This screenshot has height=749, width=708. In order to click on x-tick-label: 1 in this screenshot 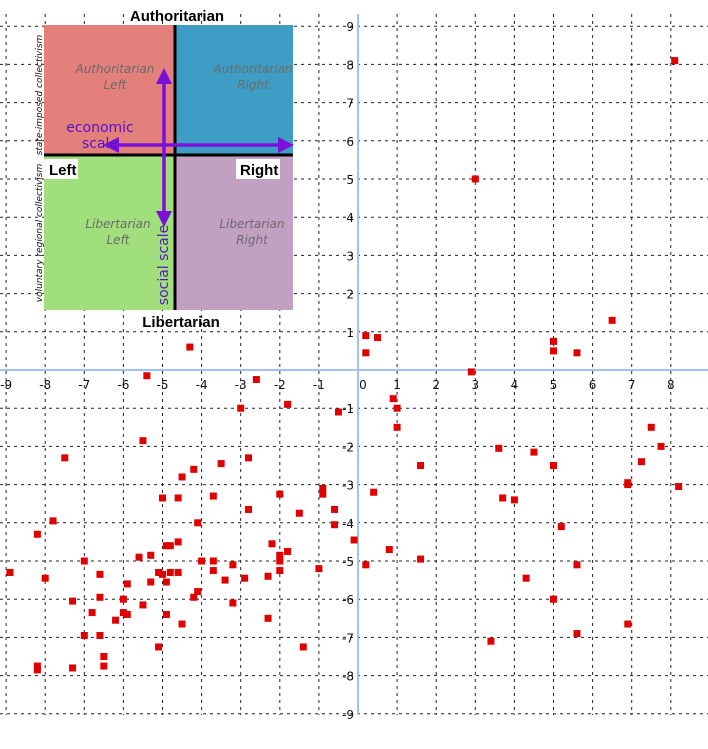, I will do `click(397, 385)`.